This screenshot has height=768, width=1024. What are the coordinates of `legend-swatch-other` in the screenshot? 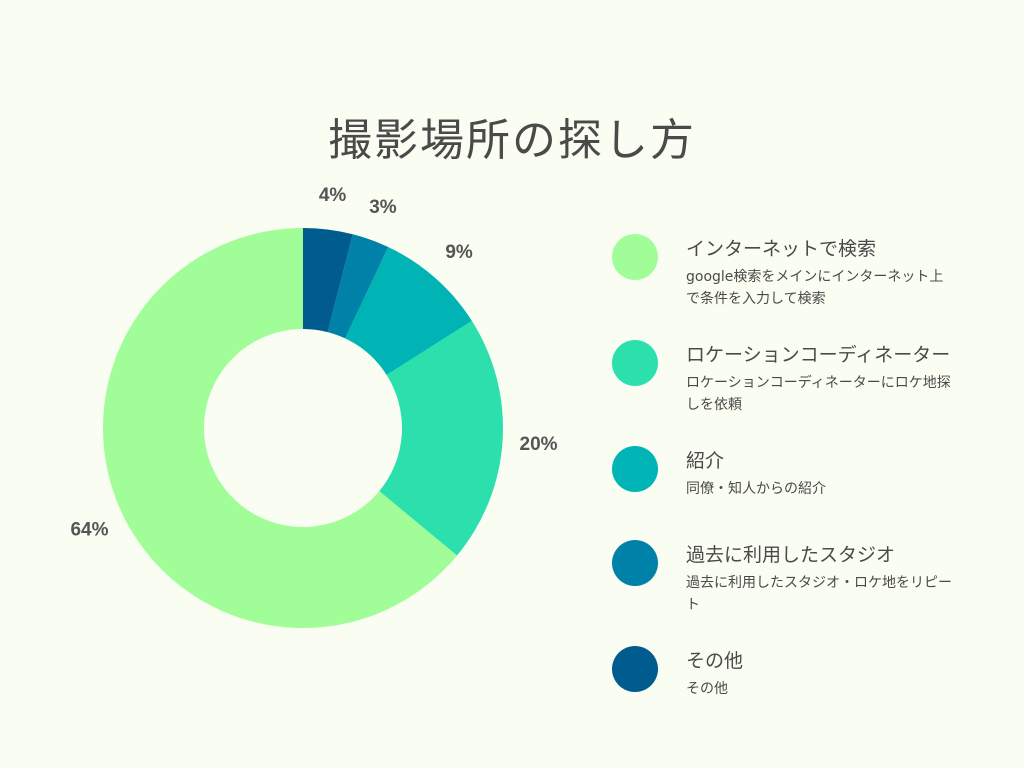 It's located at (635, 669).